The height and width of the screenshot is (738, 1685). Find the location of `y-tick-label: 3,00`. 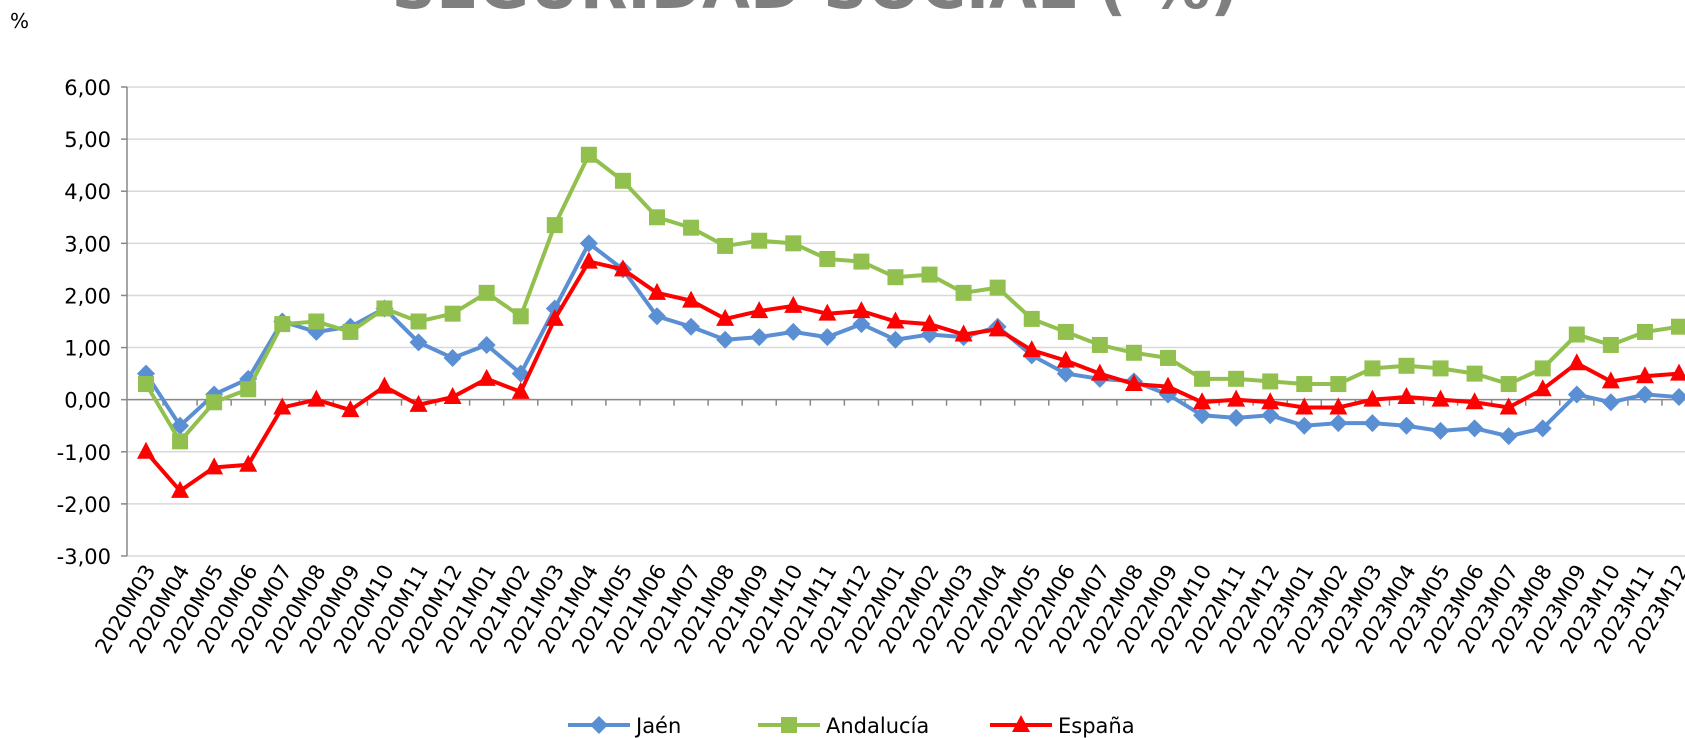

y-tick-label: 3,00 is located at coordinates (87, 244).